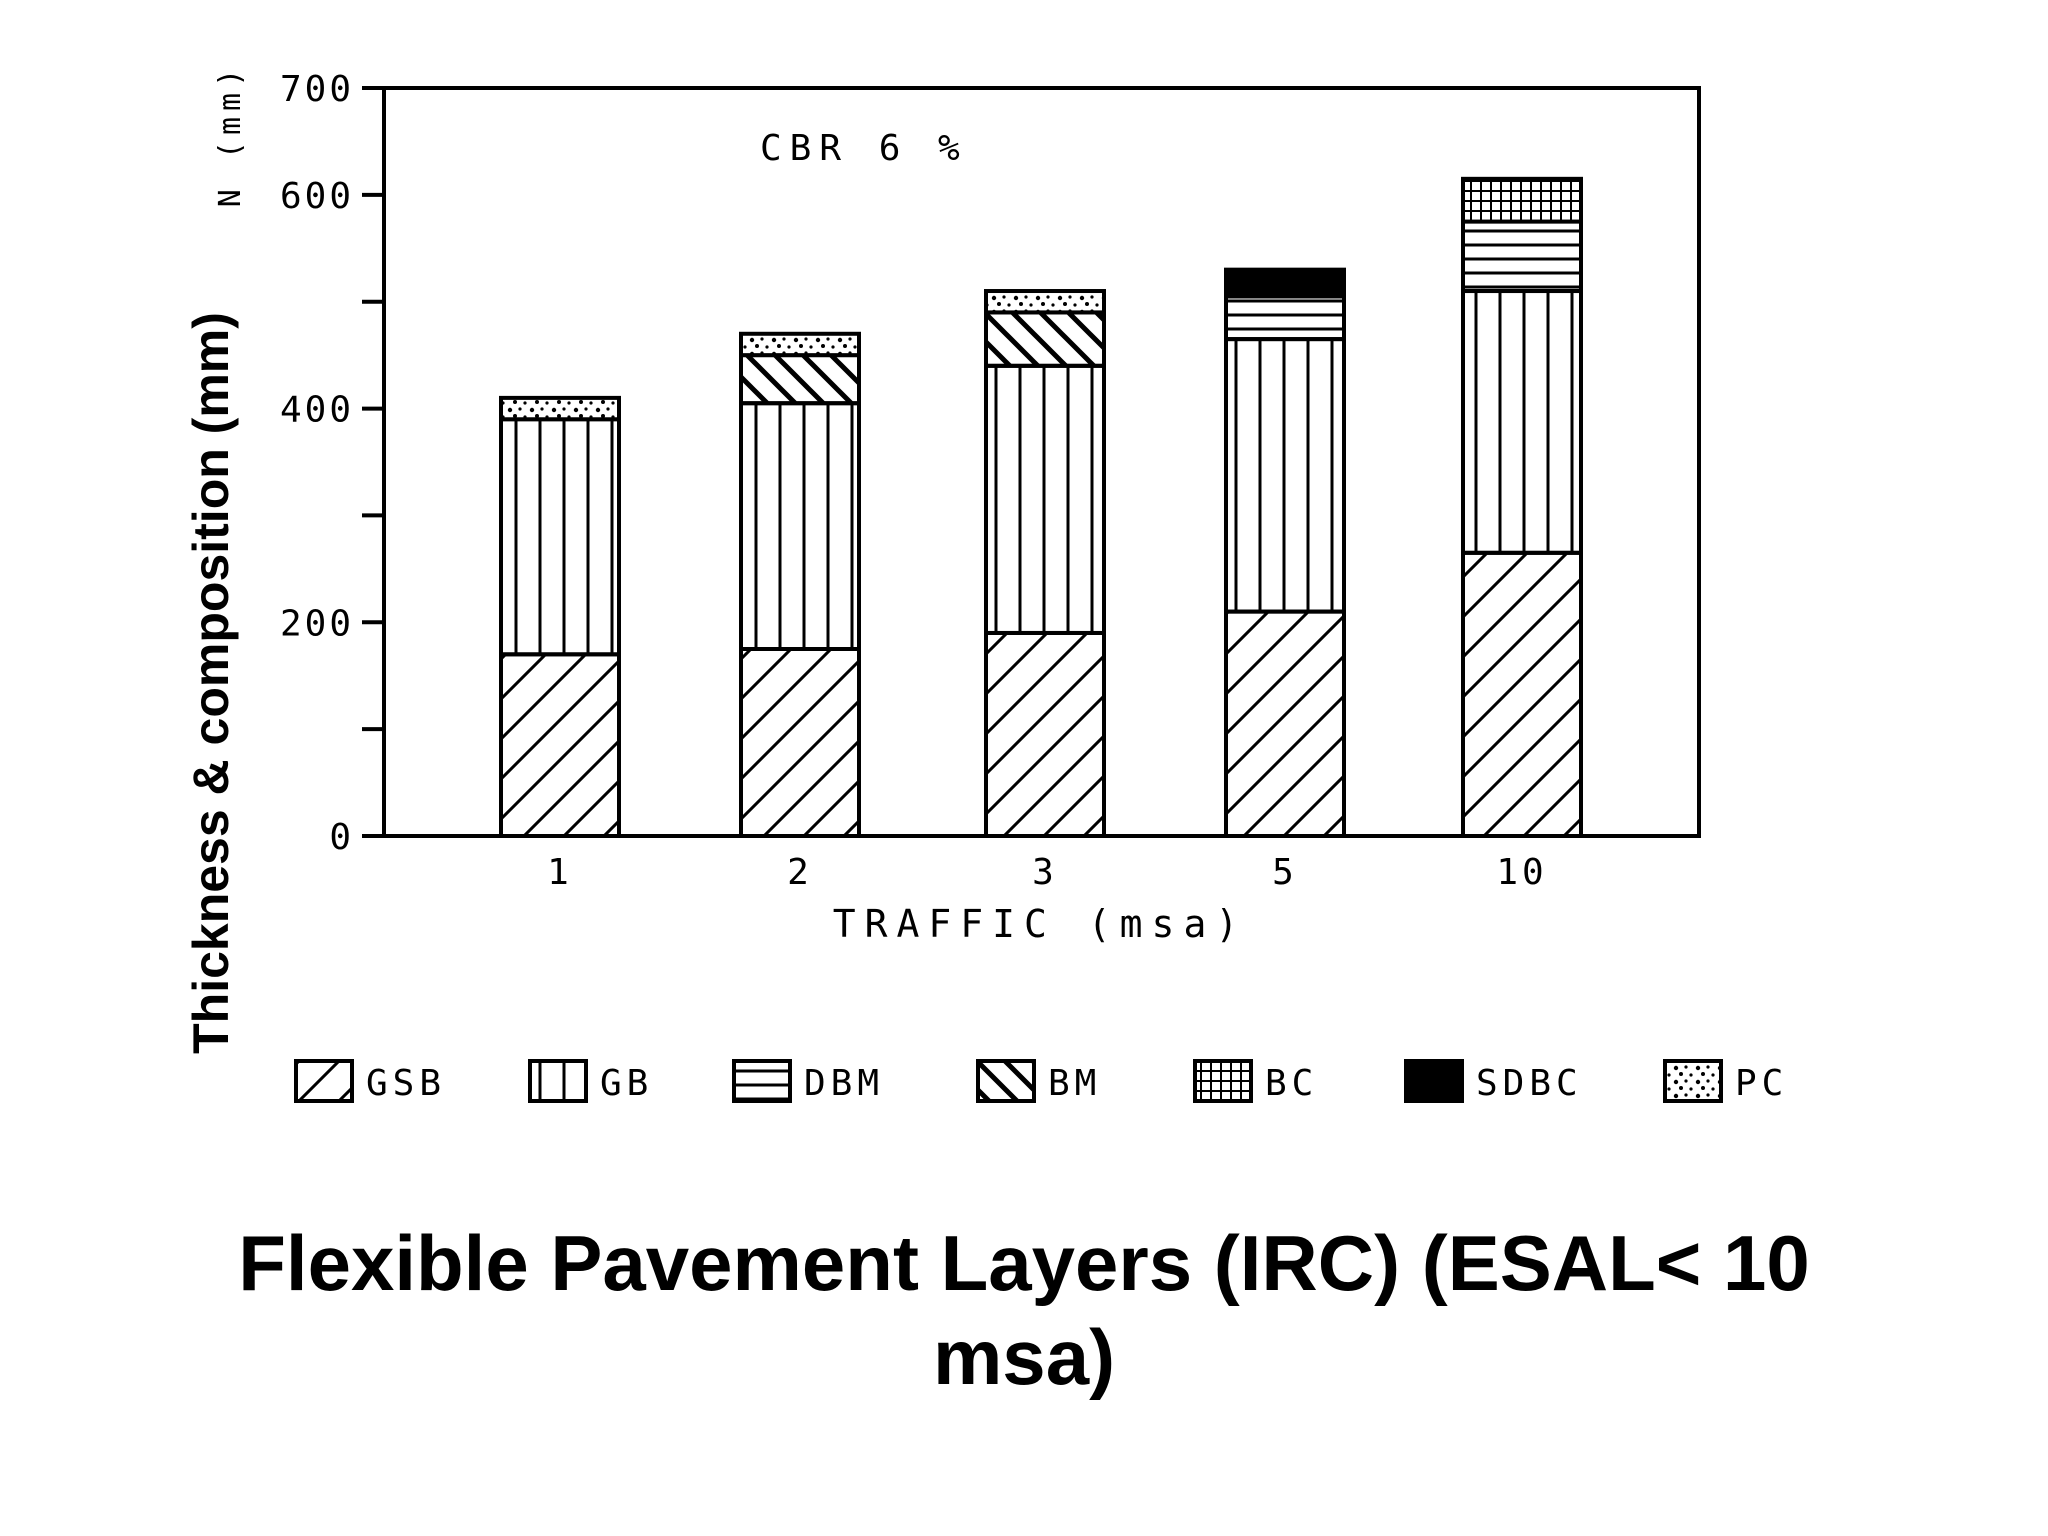 This screenshot has width=2048, height=1536. What do you see at coordinates (864, 148) in the screenshot?
I see `cbr-annotation: CBR 6 %` at bounding box center [864, 148].